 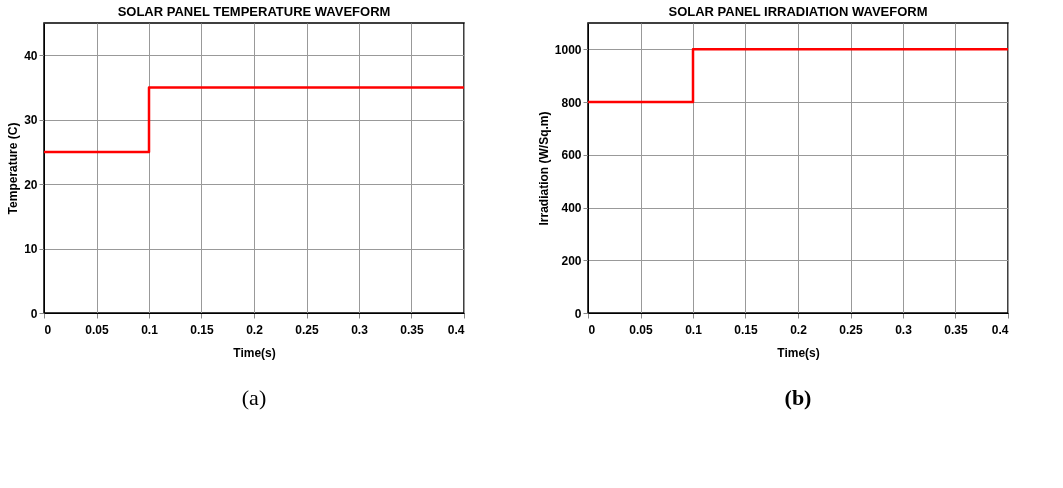 I want to click on y-tick-label: 20, so click(x=31, y=184).